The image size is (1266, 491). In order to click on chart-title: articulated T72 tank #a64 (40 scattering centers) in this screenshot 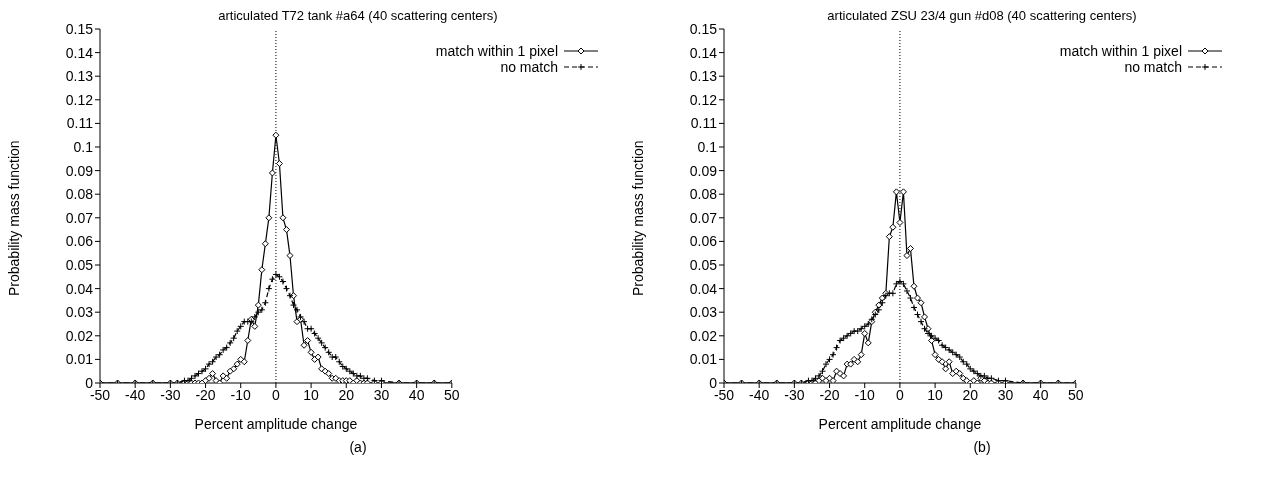, I will do `click(358, 15)`.